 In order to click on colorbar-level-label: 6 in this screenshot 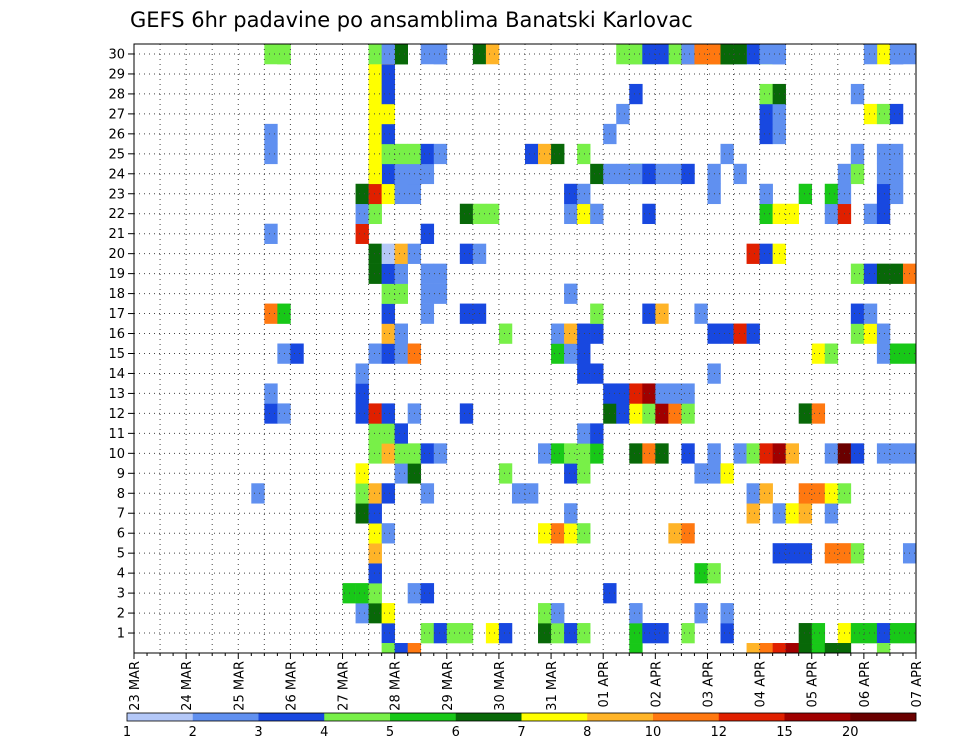, I will do `click(456, 732)`.